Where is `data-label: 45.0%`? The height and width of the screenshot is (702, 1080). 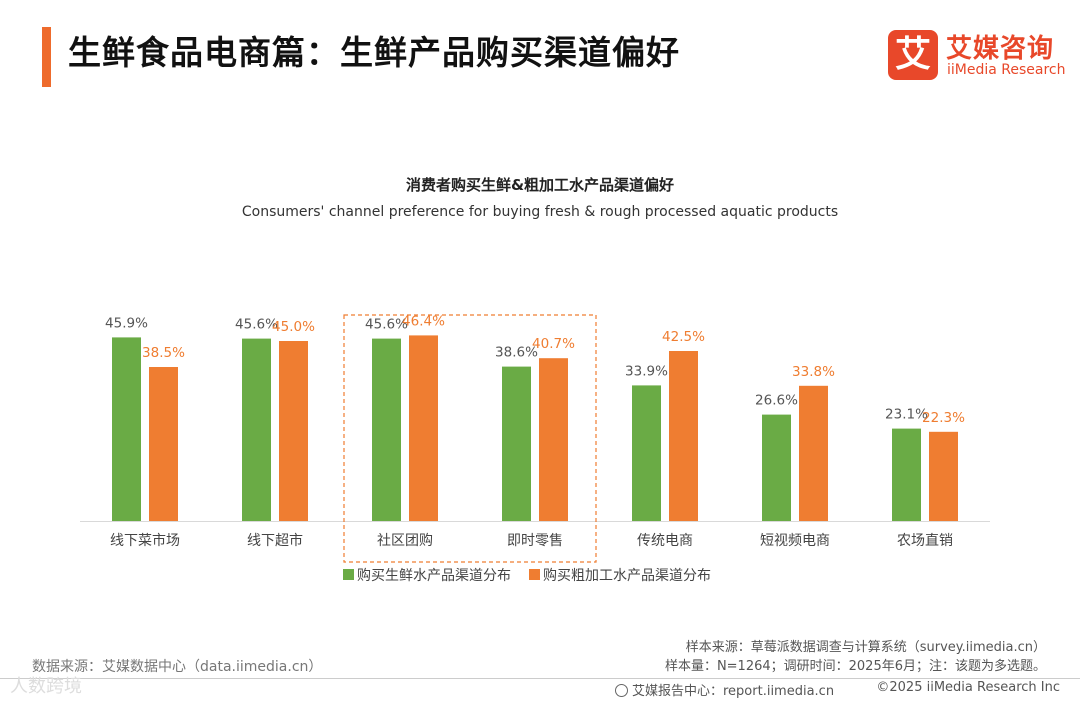 data-label: 45.0% is located at coordinates (293, 327).